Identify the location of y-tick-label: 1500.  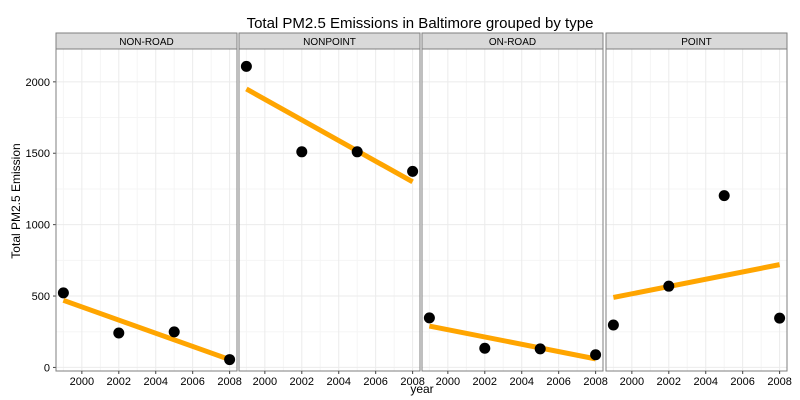
(38, 154).